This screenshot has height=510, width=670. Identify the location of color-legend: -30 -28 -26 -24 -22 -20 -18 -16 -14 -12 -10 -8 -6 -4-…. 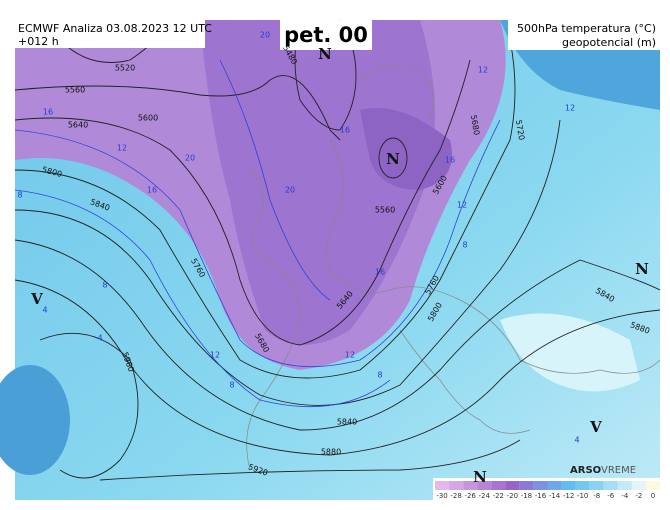
(547, 490).